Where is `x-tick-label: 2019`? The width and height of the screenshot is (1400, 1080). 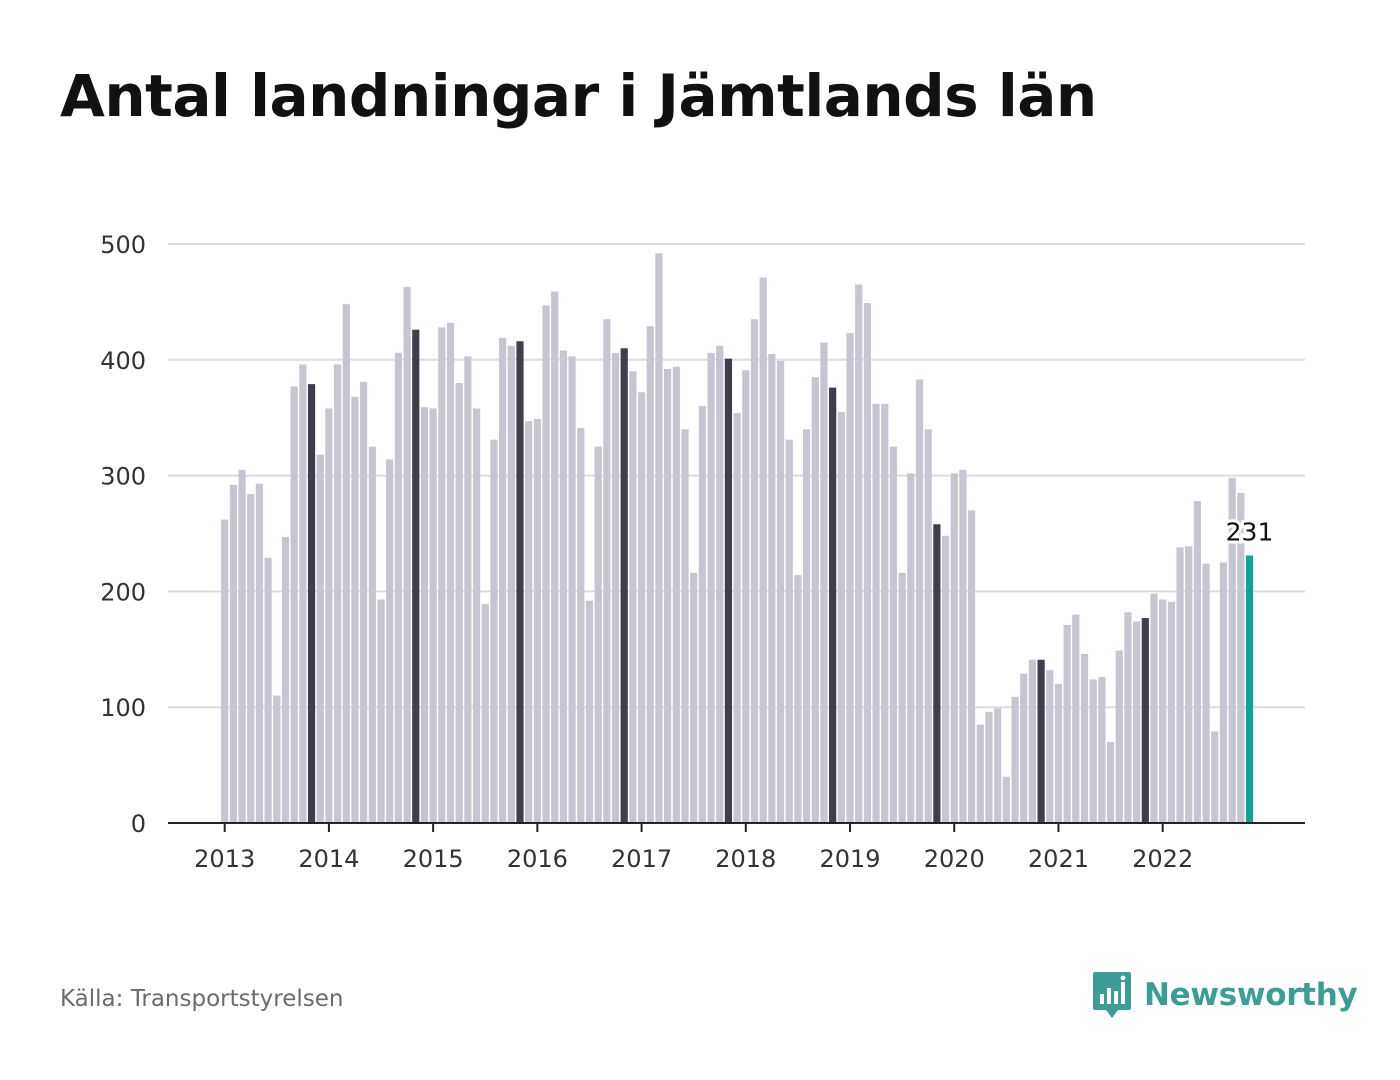
x-tick-label: 2019 is located at coordinates (849, 859).